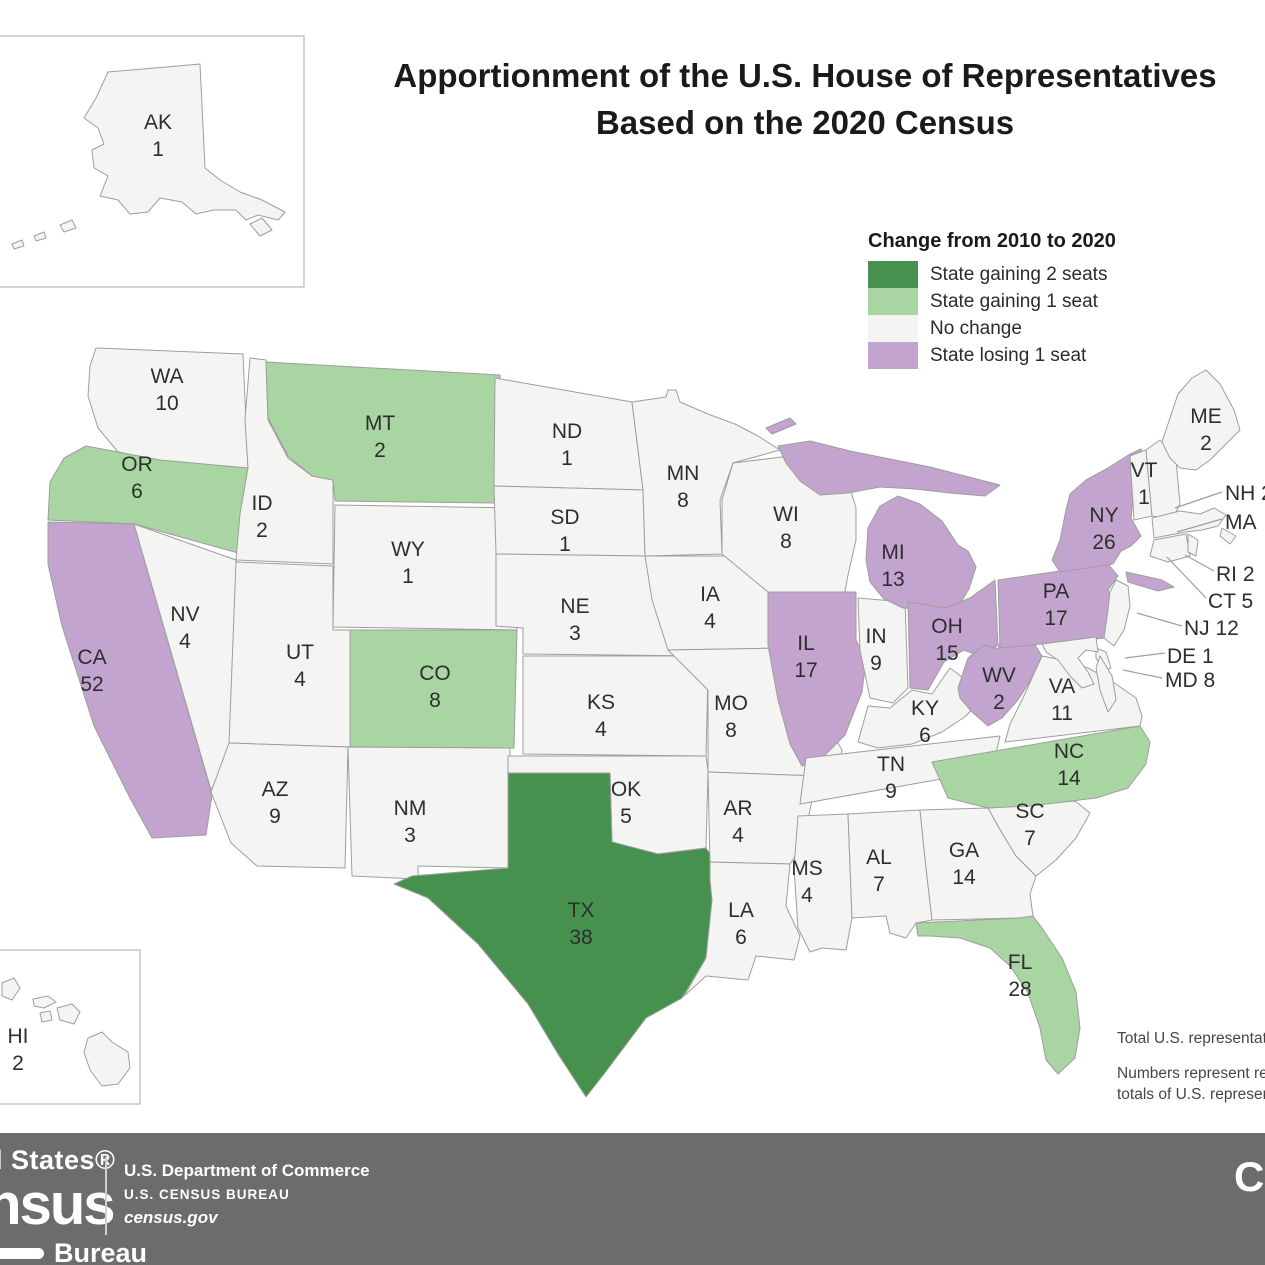  What do you see at coordinates (101, 1251) in the screenshot?
I see `logo-bureau: Bureau` at bounding box center [101, 1251].